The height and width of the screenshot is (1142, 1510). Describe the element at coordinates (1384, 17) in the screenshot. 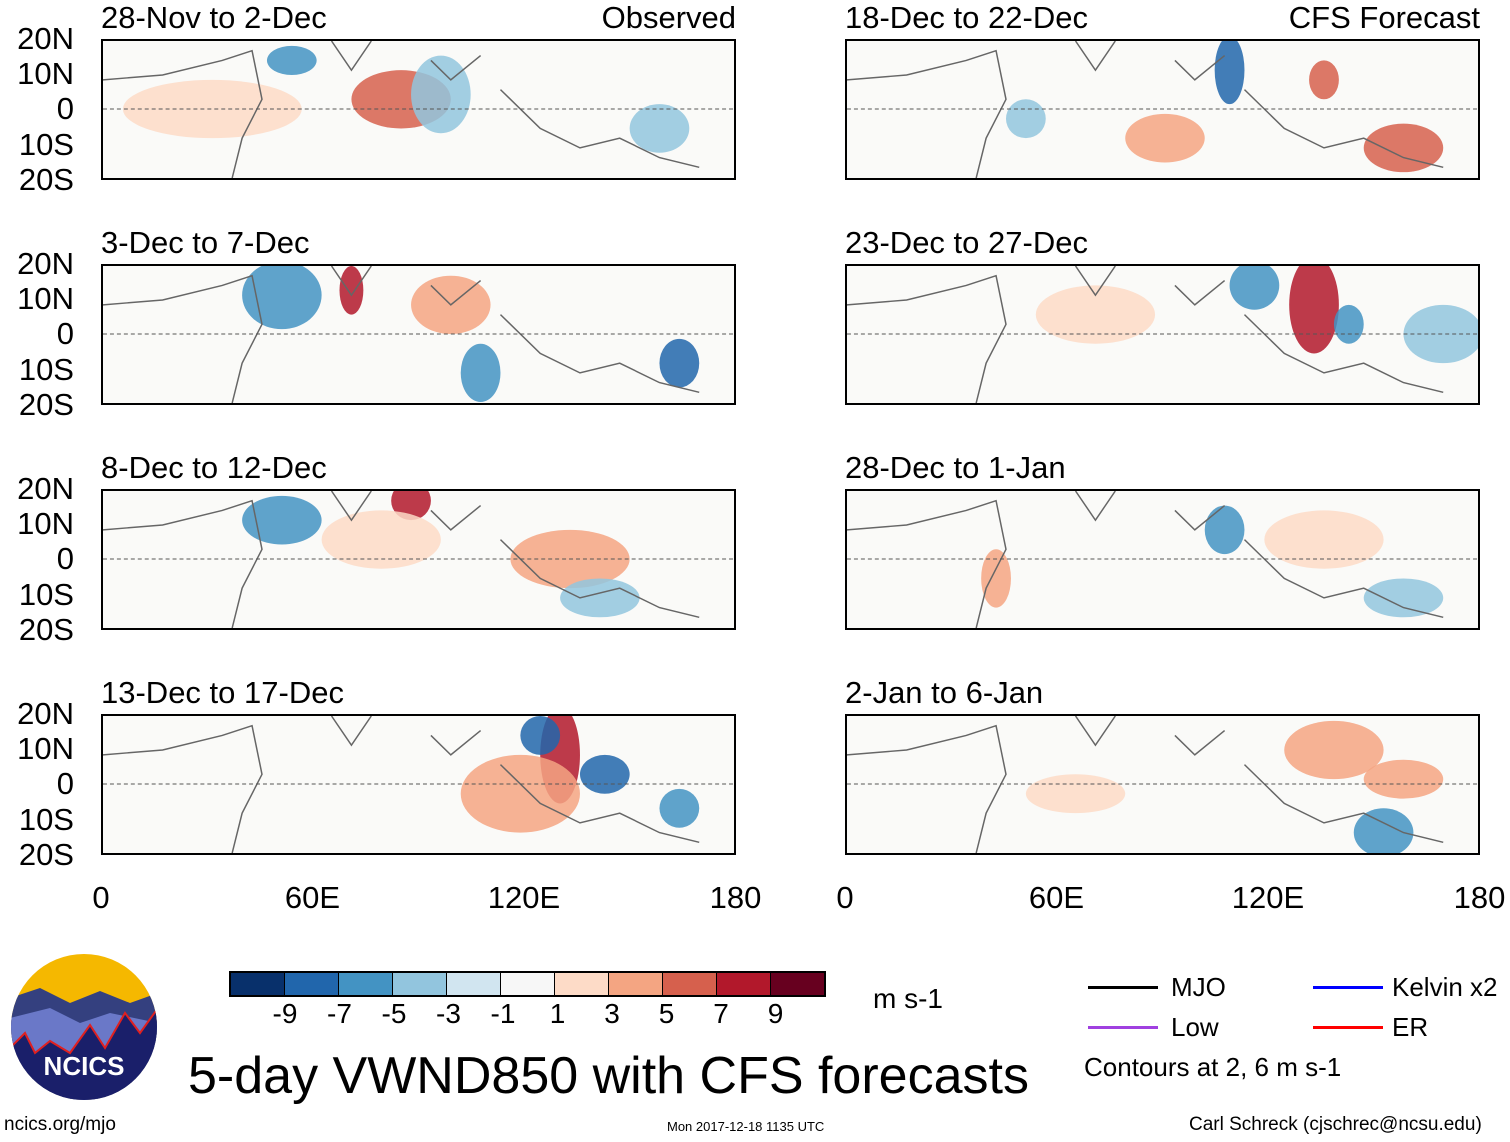

I see `panel-tag: CFS Forecast` at that location.